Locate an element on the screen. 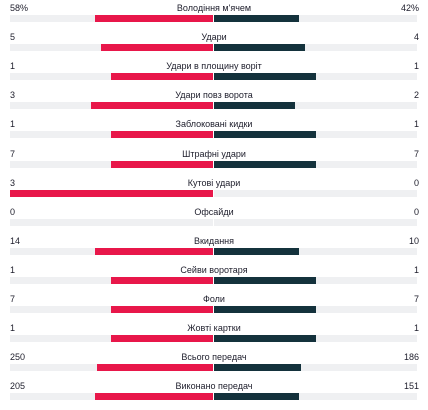  stat-row: Фоли 7 7 is located at coordinates (214, 308).